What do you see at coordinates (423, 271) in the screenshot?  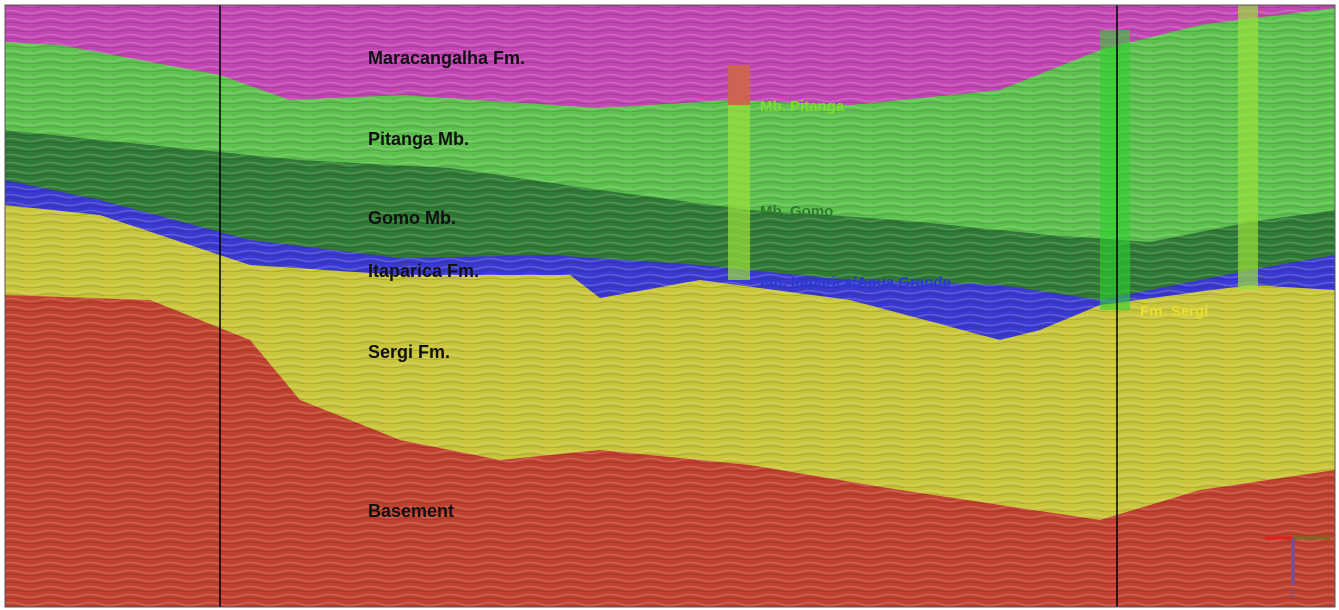 I see `layer-label: Itaparica Fm.` at bounding box center [423, 271].